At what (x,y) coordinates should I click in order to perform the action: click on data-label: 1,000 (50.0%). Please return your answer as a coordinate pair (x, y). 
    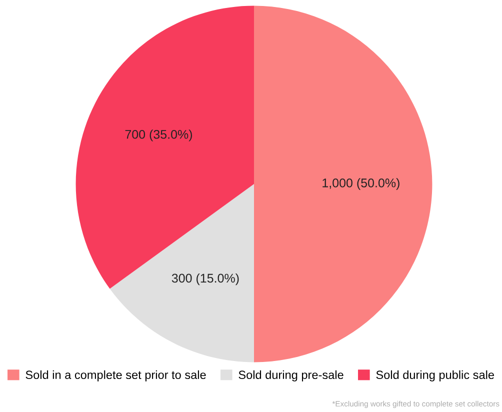
    Looking at the image, I should click on (361, 184).